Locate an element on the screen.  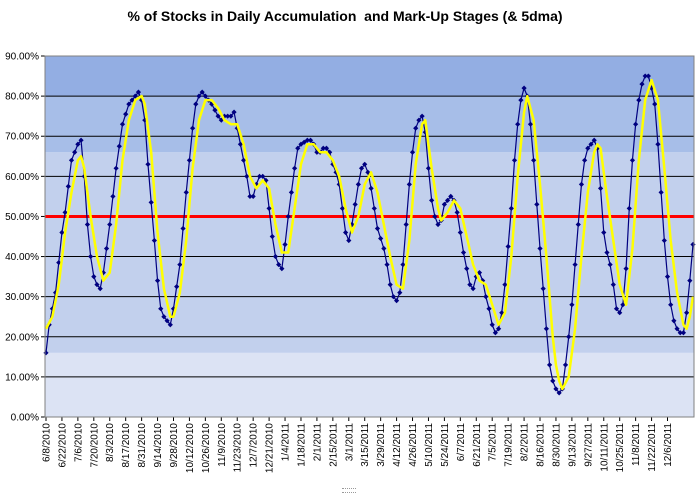
x-tick-label: 1/18/2011 is located at coordinates (301, 445).